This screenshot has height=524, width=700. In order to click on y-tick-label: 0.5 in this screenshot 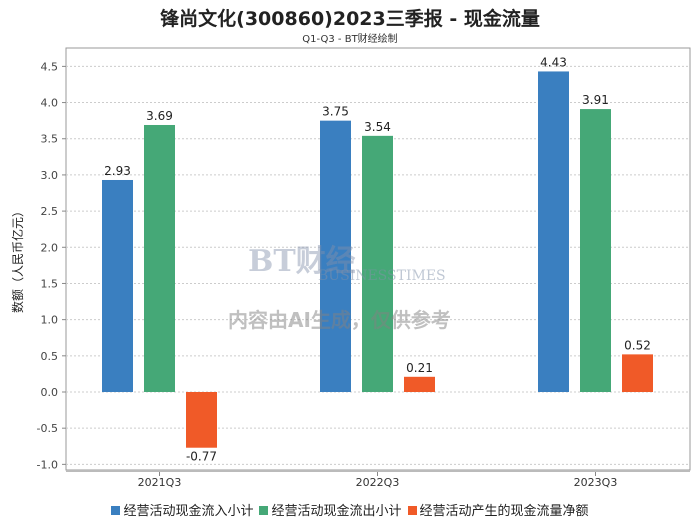, I will do `click(50, 356)`.